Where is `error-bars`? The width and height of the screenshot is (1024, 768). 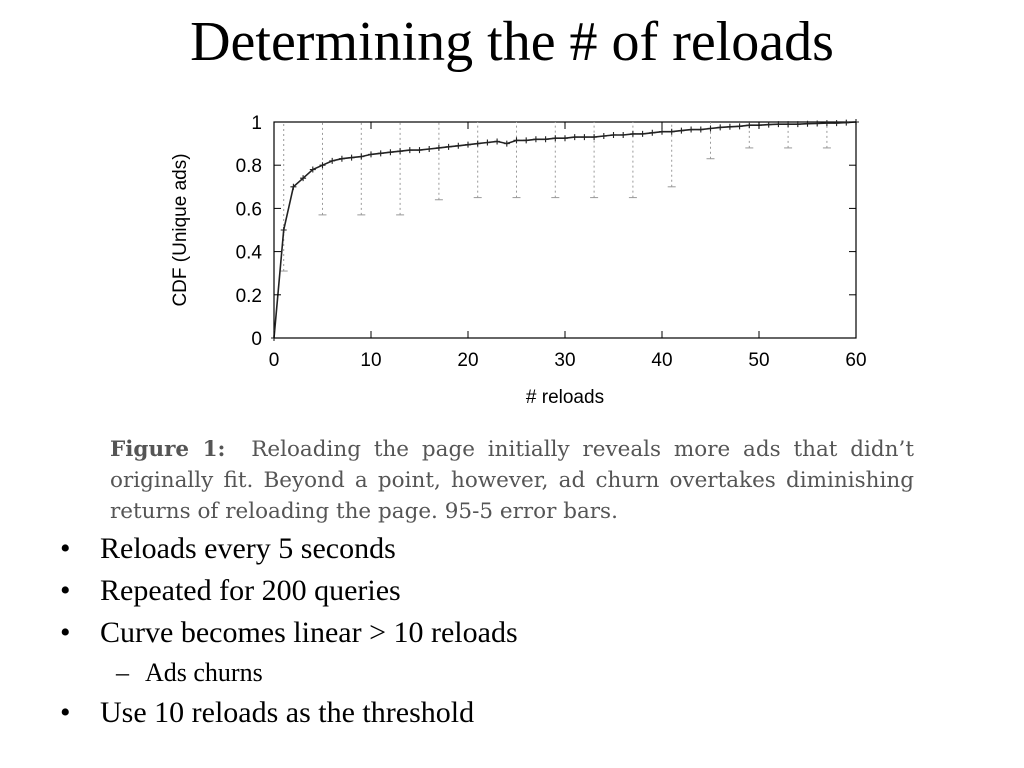
error-bars is located at coordinates (555, 197).